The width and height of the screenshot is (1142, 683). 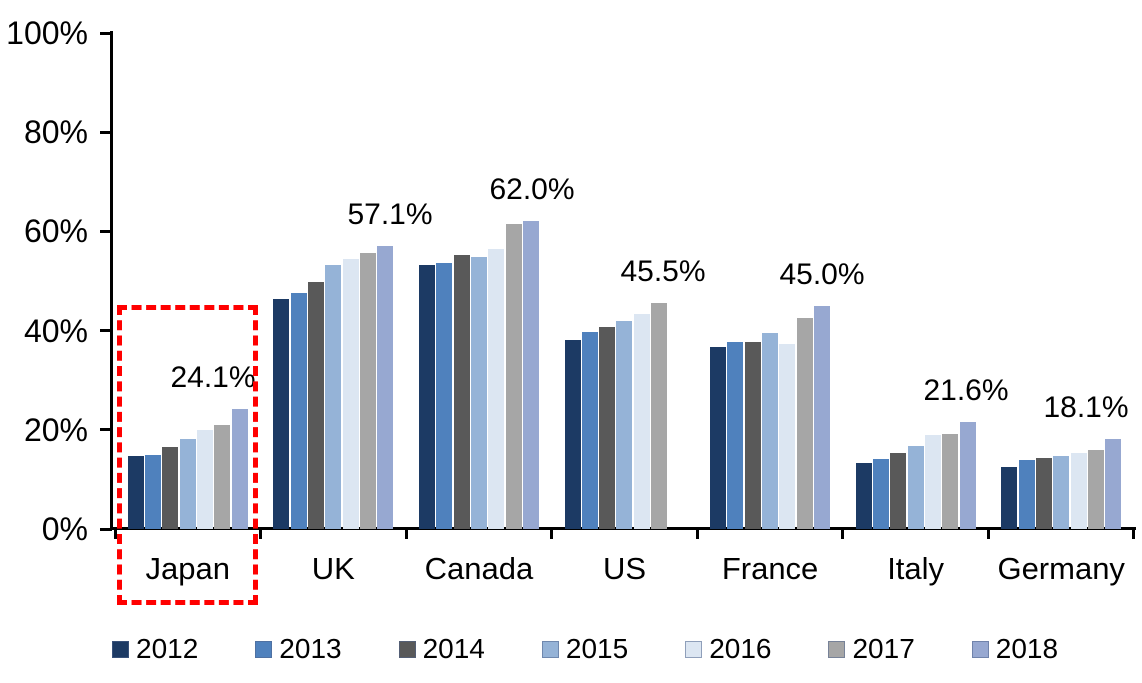 What do you see at coordinates (916, 475) in the screenshot?
I see `bar-group-italy` at bounding box center [916, 475].